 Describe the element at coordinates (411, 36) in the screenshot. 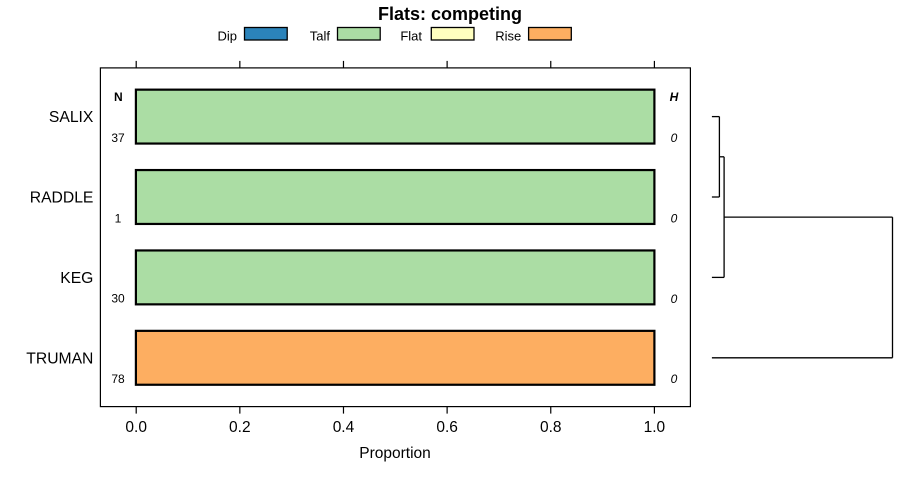

I see `svg-text: Flat` at that location.